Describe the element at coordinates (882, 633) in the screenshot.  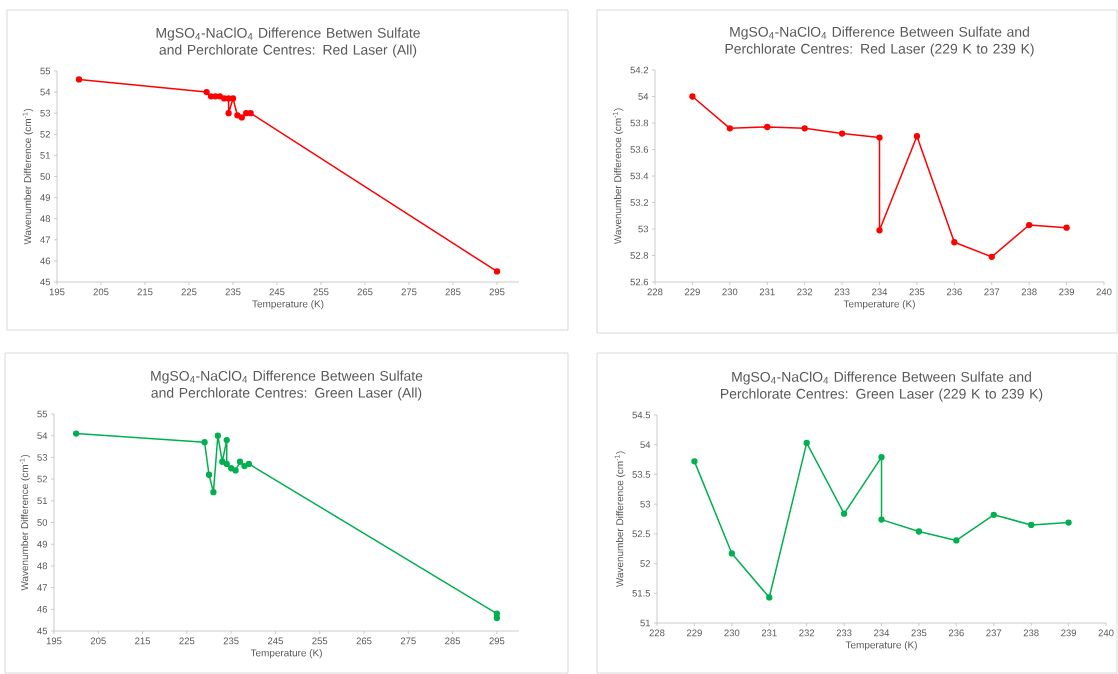
I see `x-tick-label: 234` at that location.